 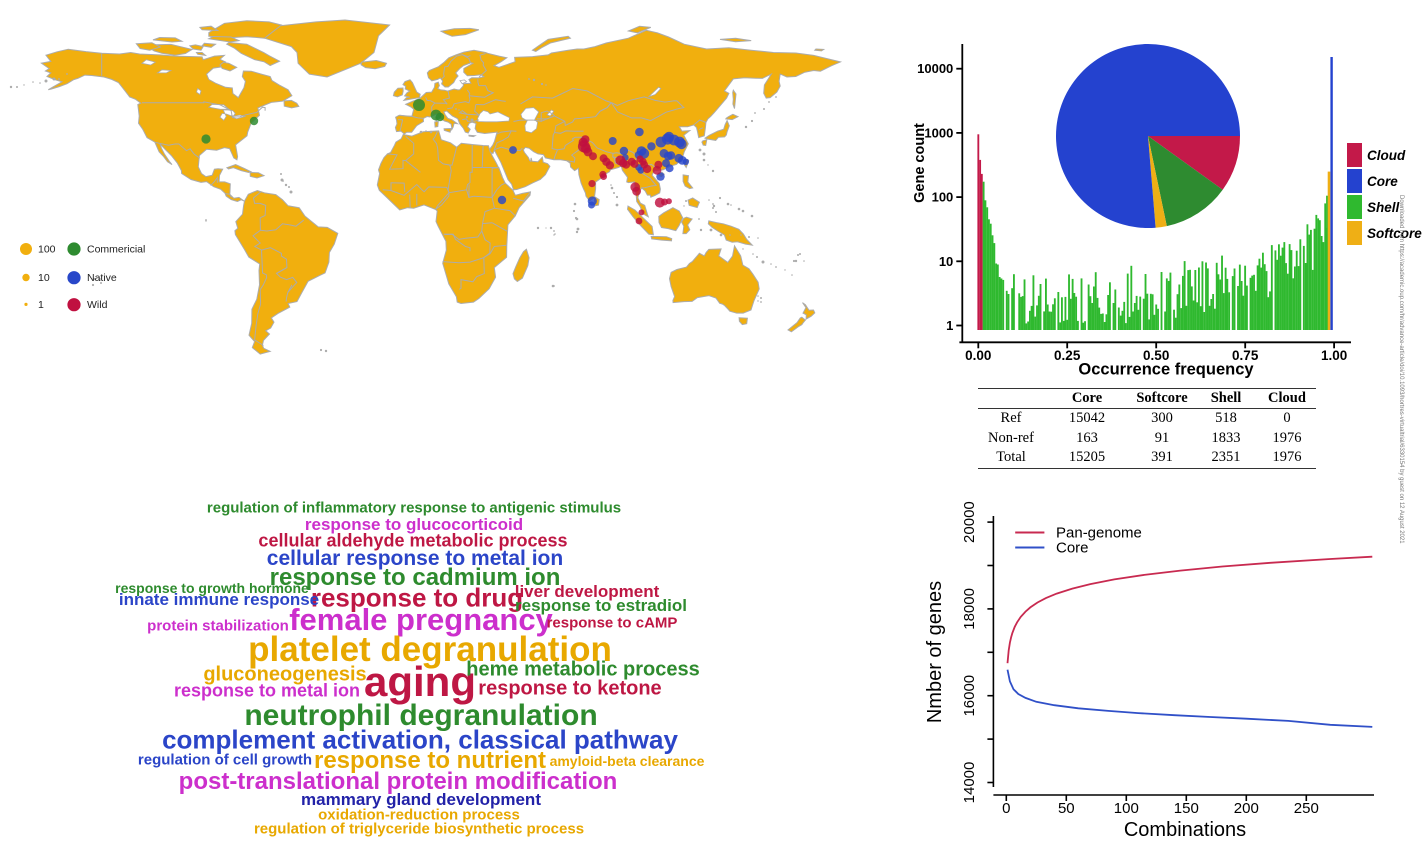 I want to click on svg-text: 50, so click(x=1066, y=808).